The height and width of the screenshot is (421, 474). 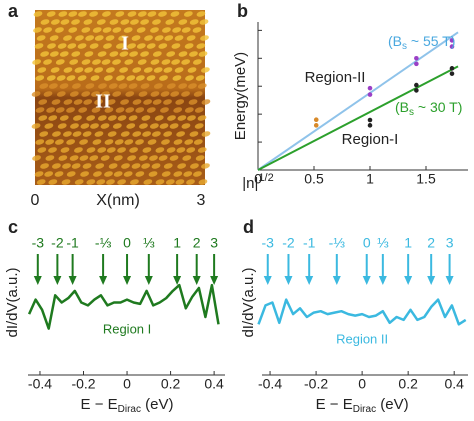 I want to click on x-label-main: |n|, so click(x=250, y=183).